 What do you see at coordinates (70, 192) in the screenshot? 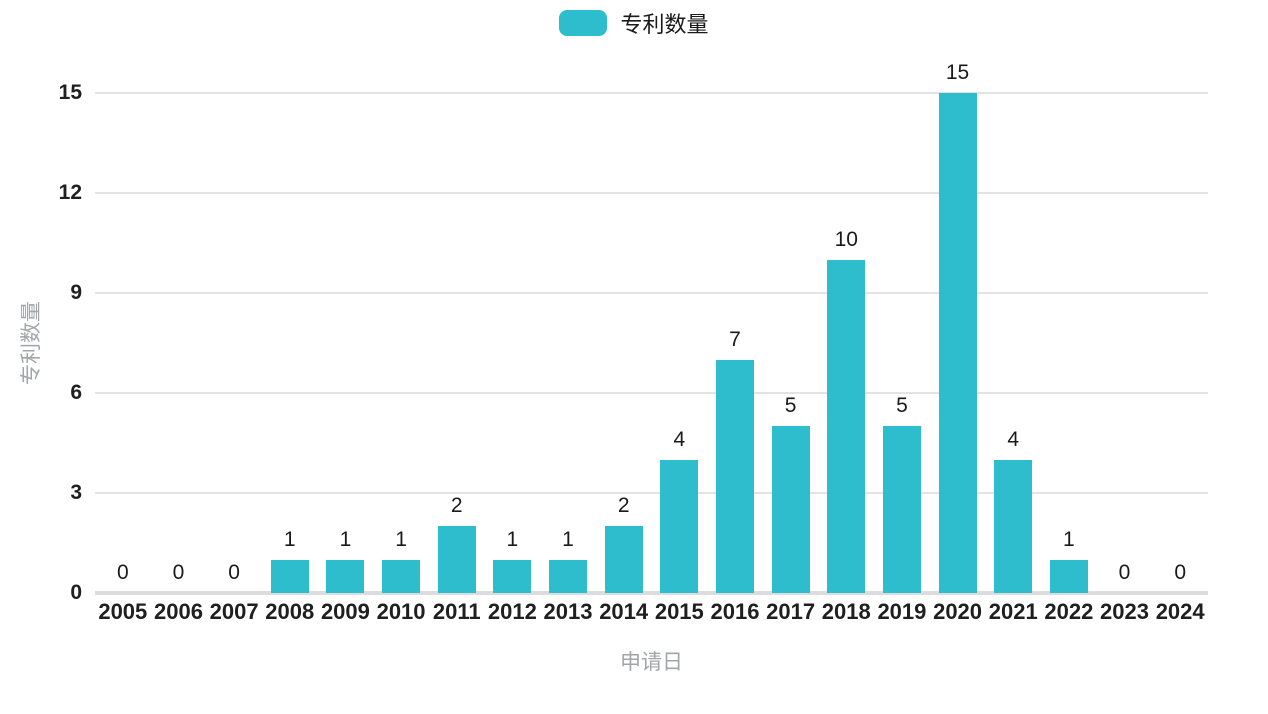
I see `y-tick-label: 12` at bounding box center [70, 192].